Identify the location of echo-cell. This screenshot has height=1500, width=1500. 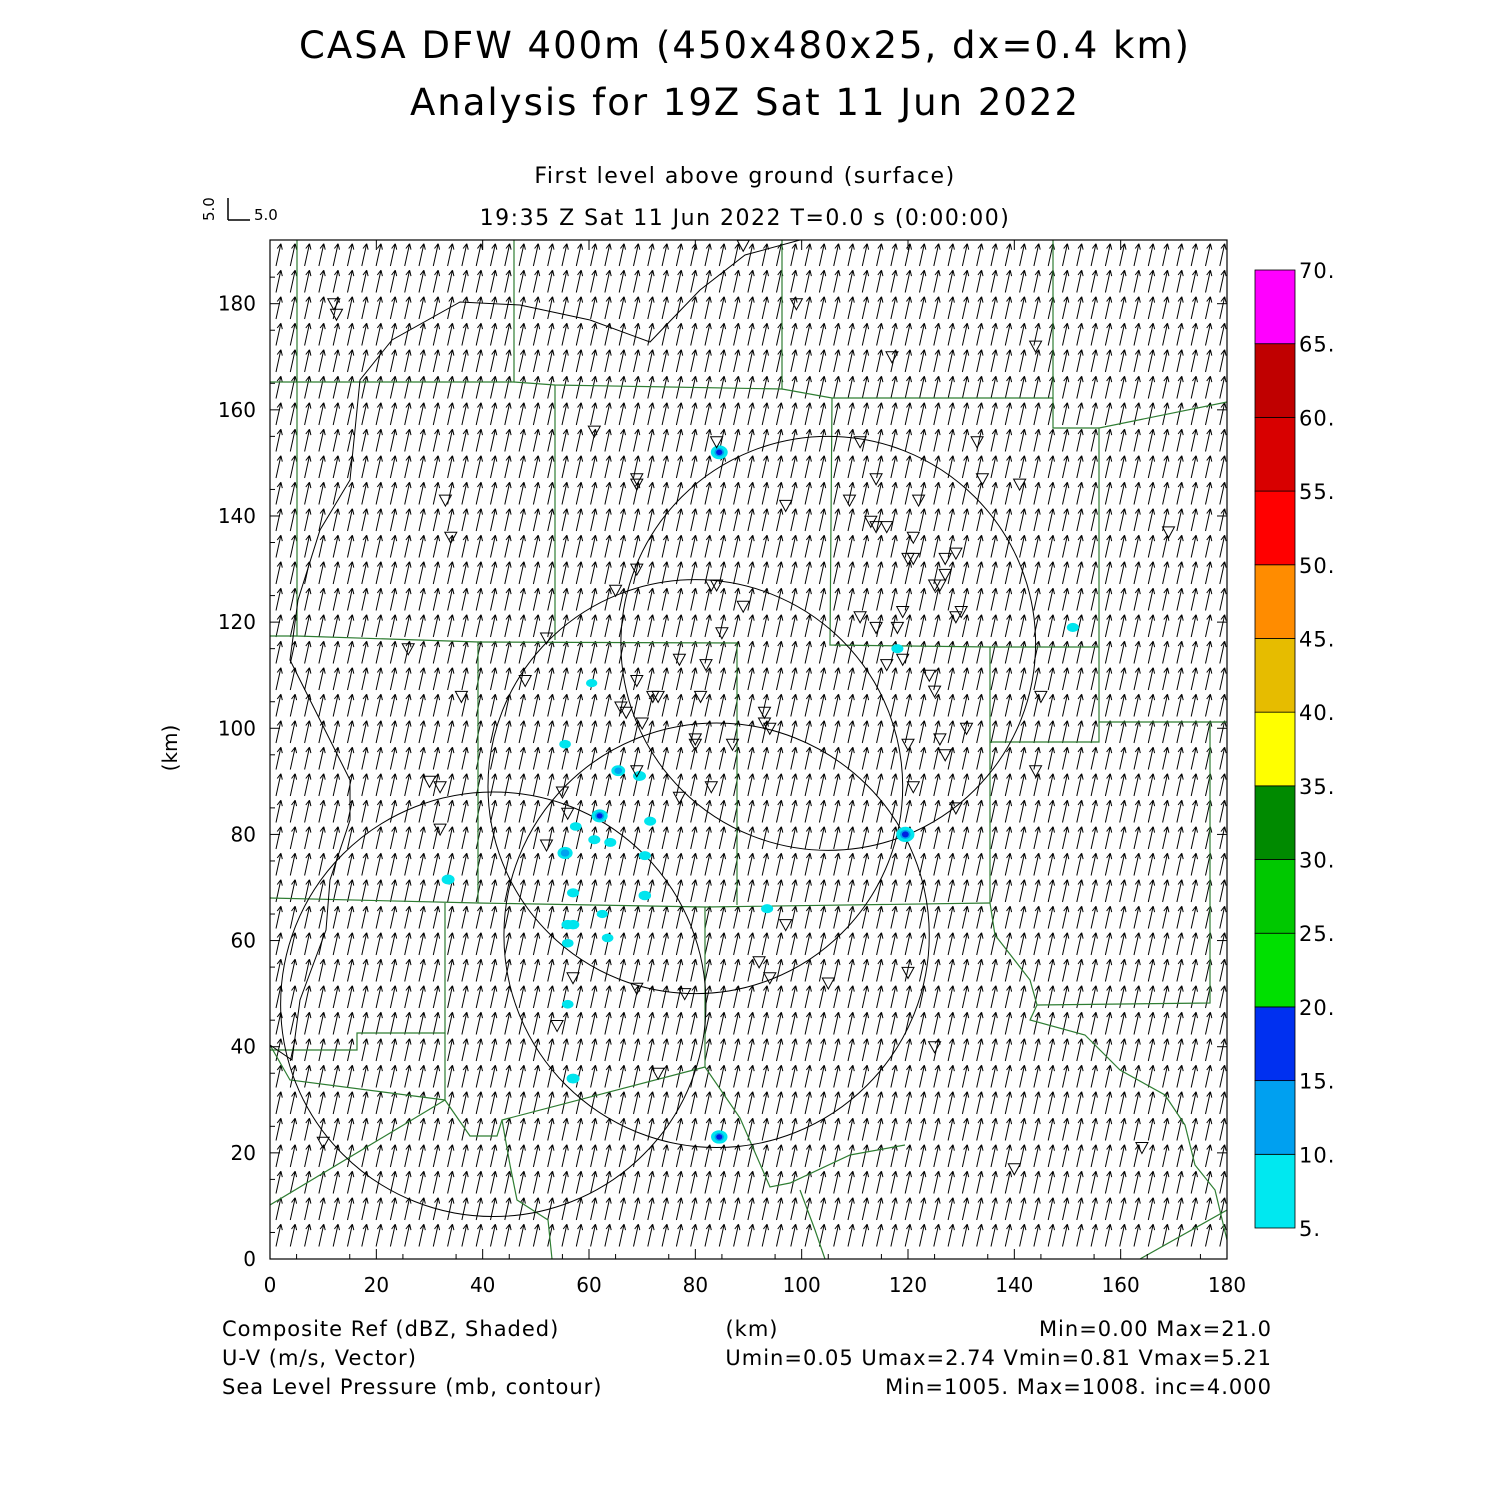
(644, 856).